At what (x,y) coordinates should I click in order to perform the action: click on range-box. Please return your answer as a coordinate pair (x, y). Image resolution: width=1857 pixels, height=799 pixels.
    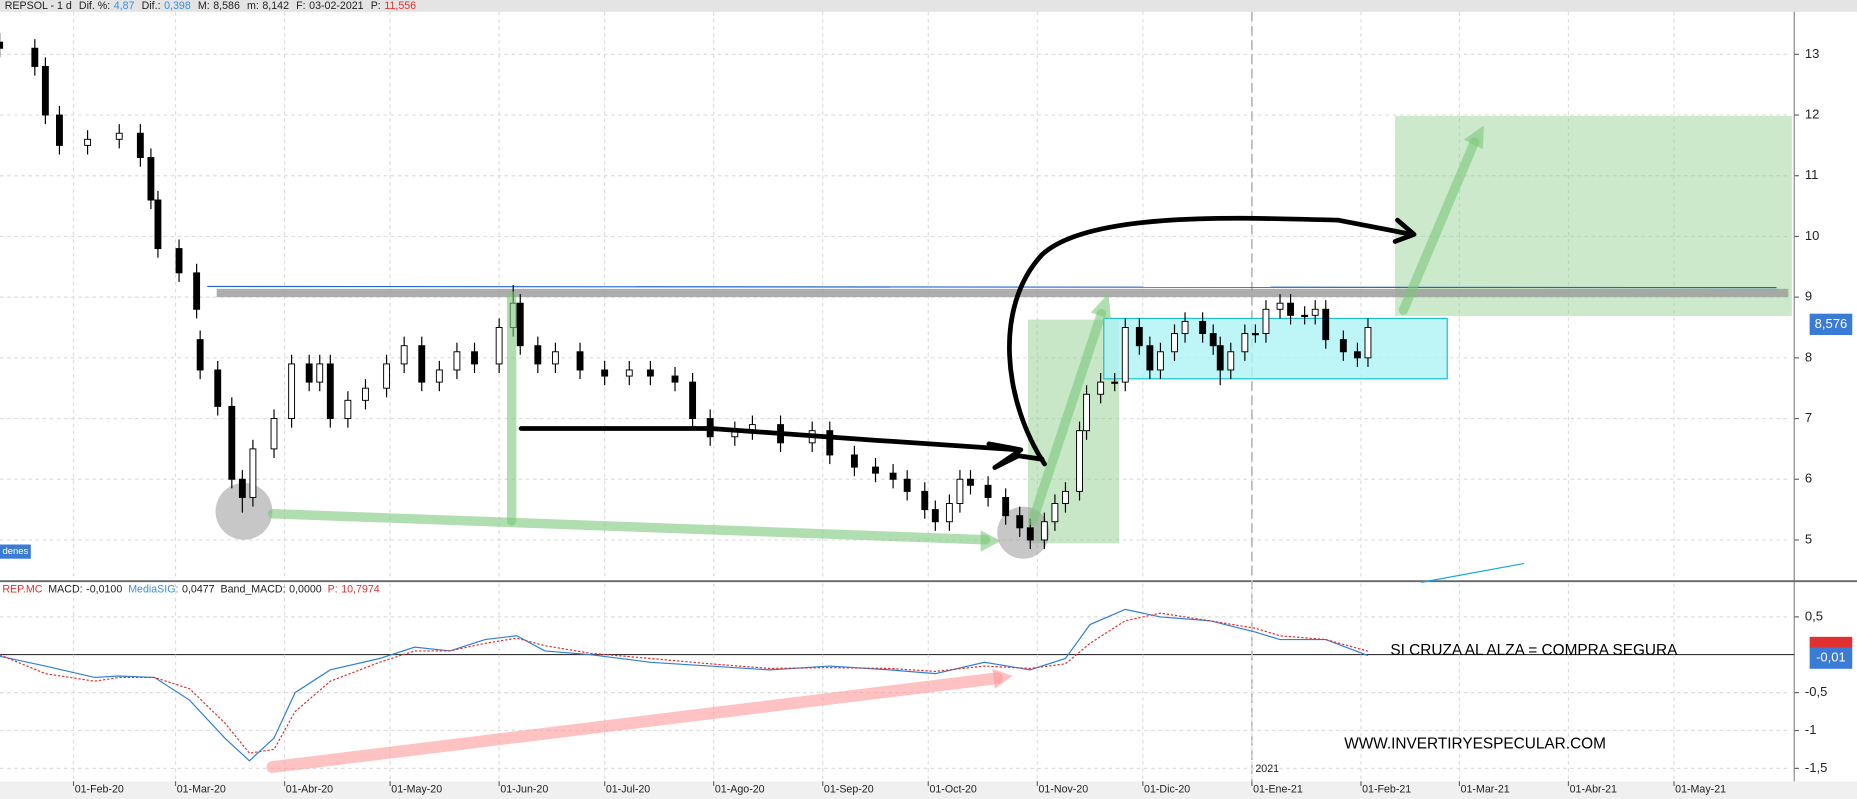
    Looking at the image, I should click on (1275, 348).